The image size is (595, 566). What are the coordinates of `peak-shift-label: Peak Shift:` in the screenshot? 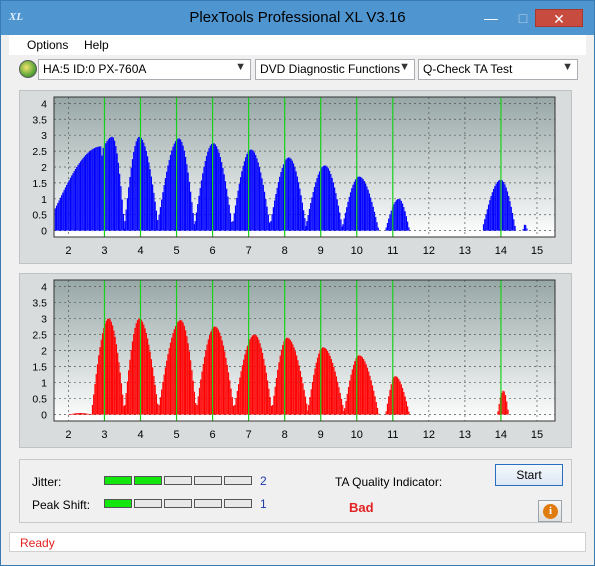 It's located at (61, 505).